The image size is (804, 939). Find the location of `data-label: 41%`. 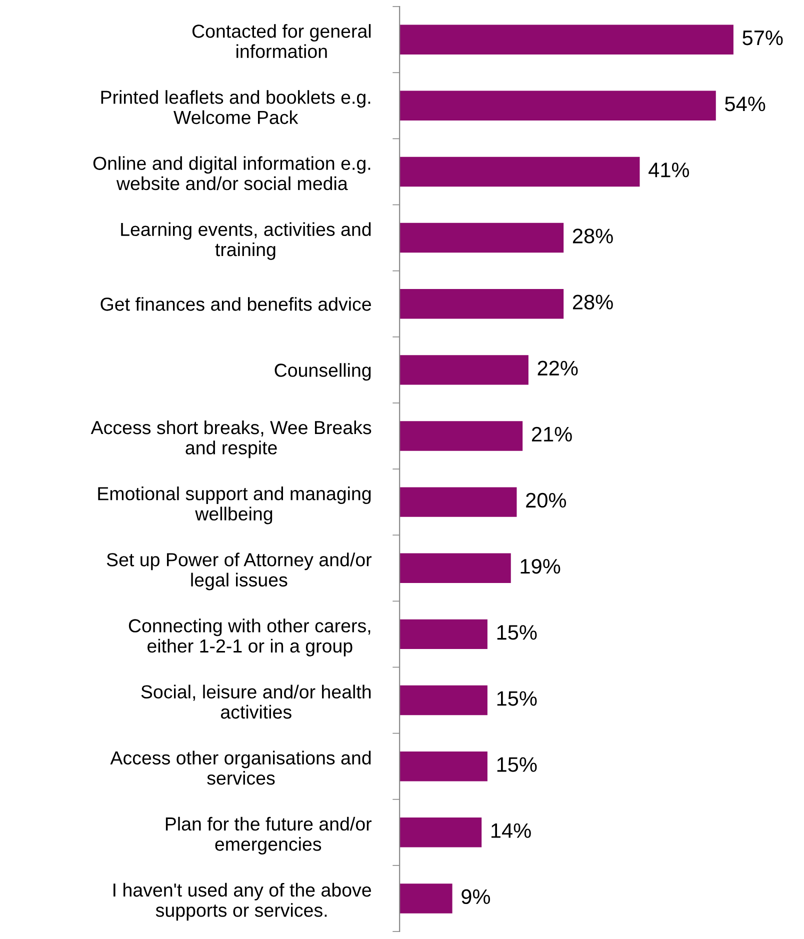

data-label: 41% is located at coordinates (669, 170).